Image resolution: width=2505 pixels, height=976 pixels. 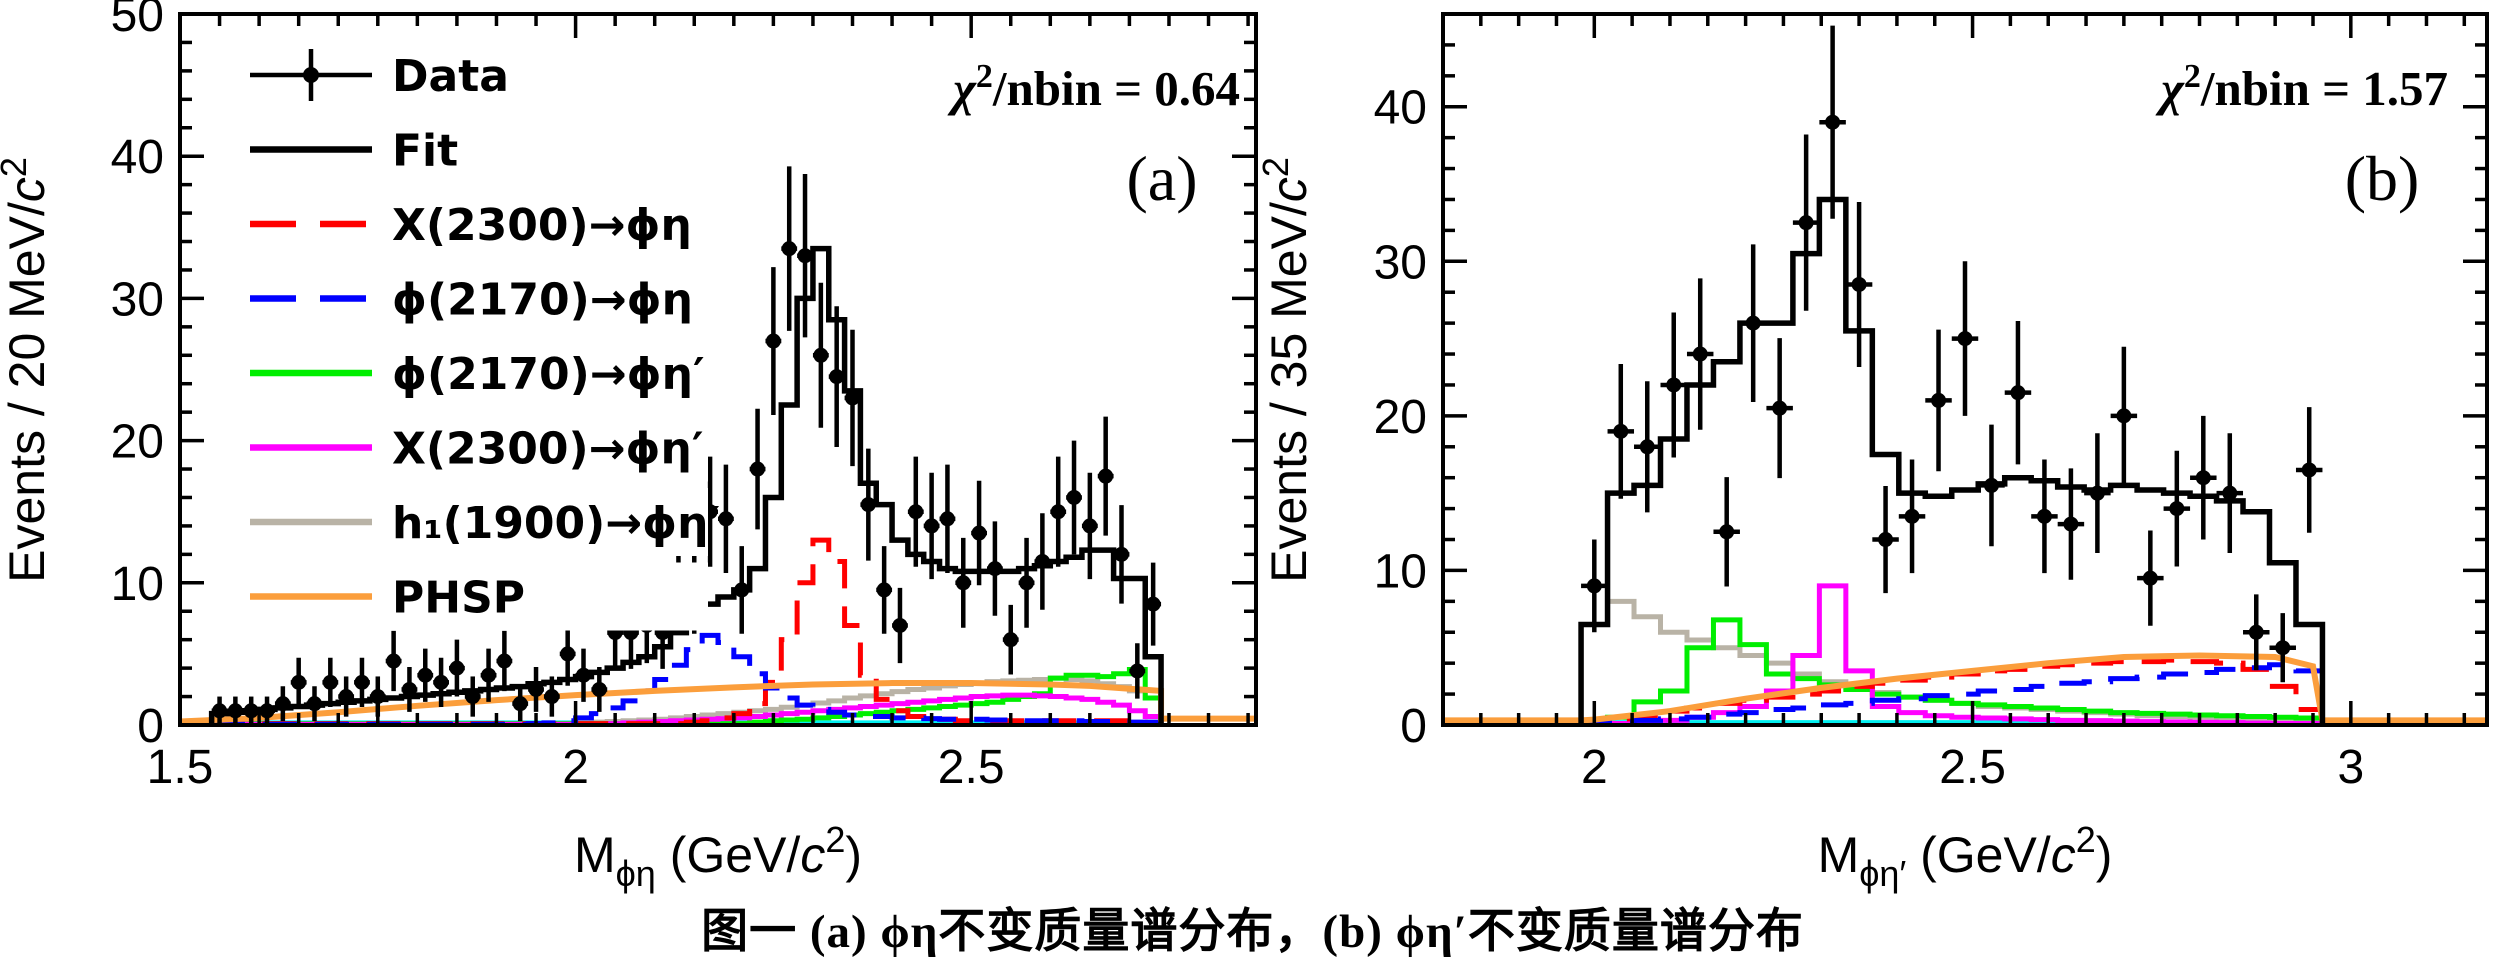 I want to click on legend-item-3: ϕ(2170)→ϕη, so click(x=473, y=298).